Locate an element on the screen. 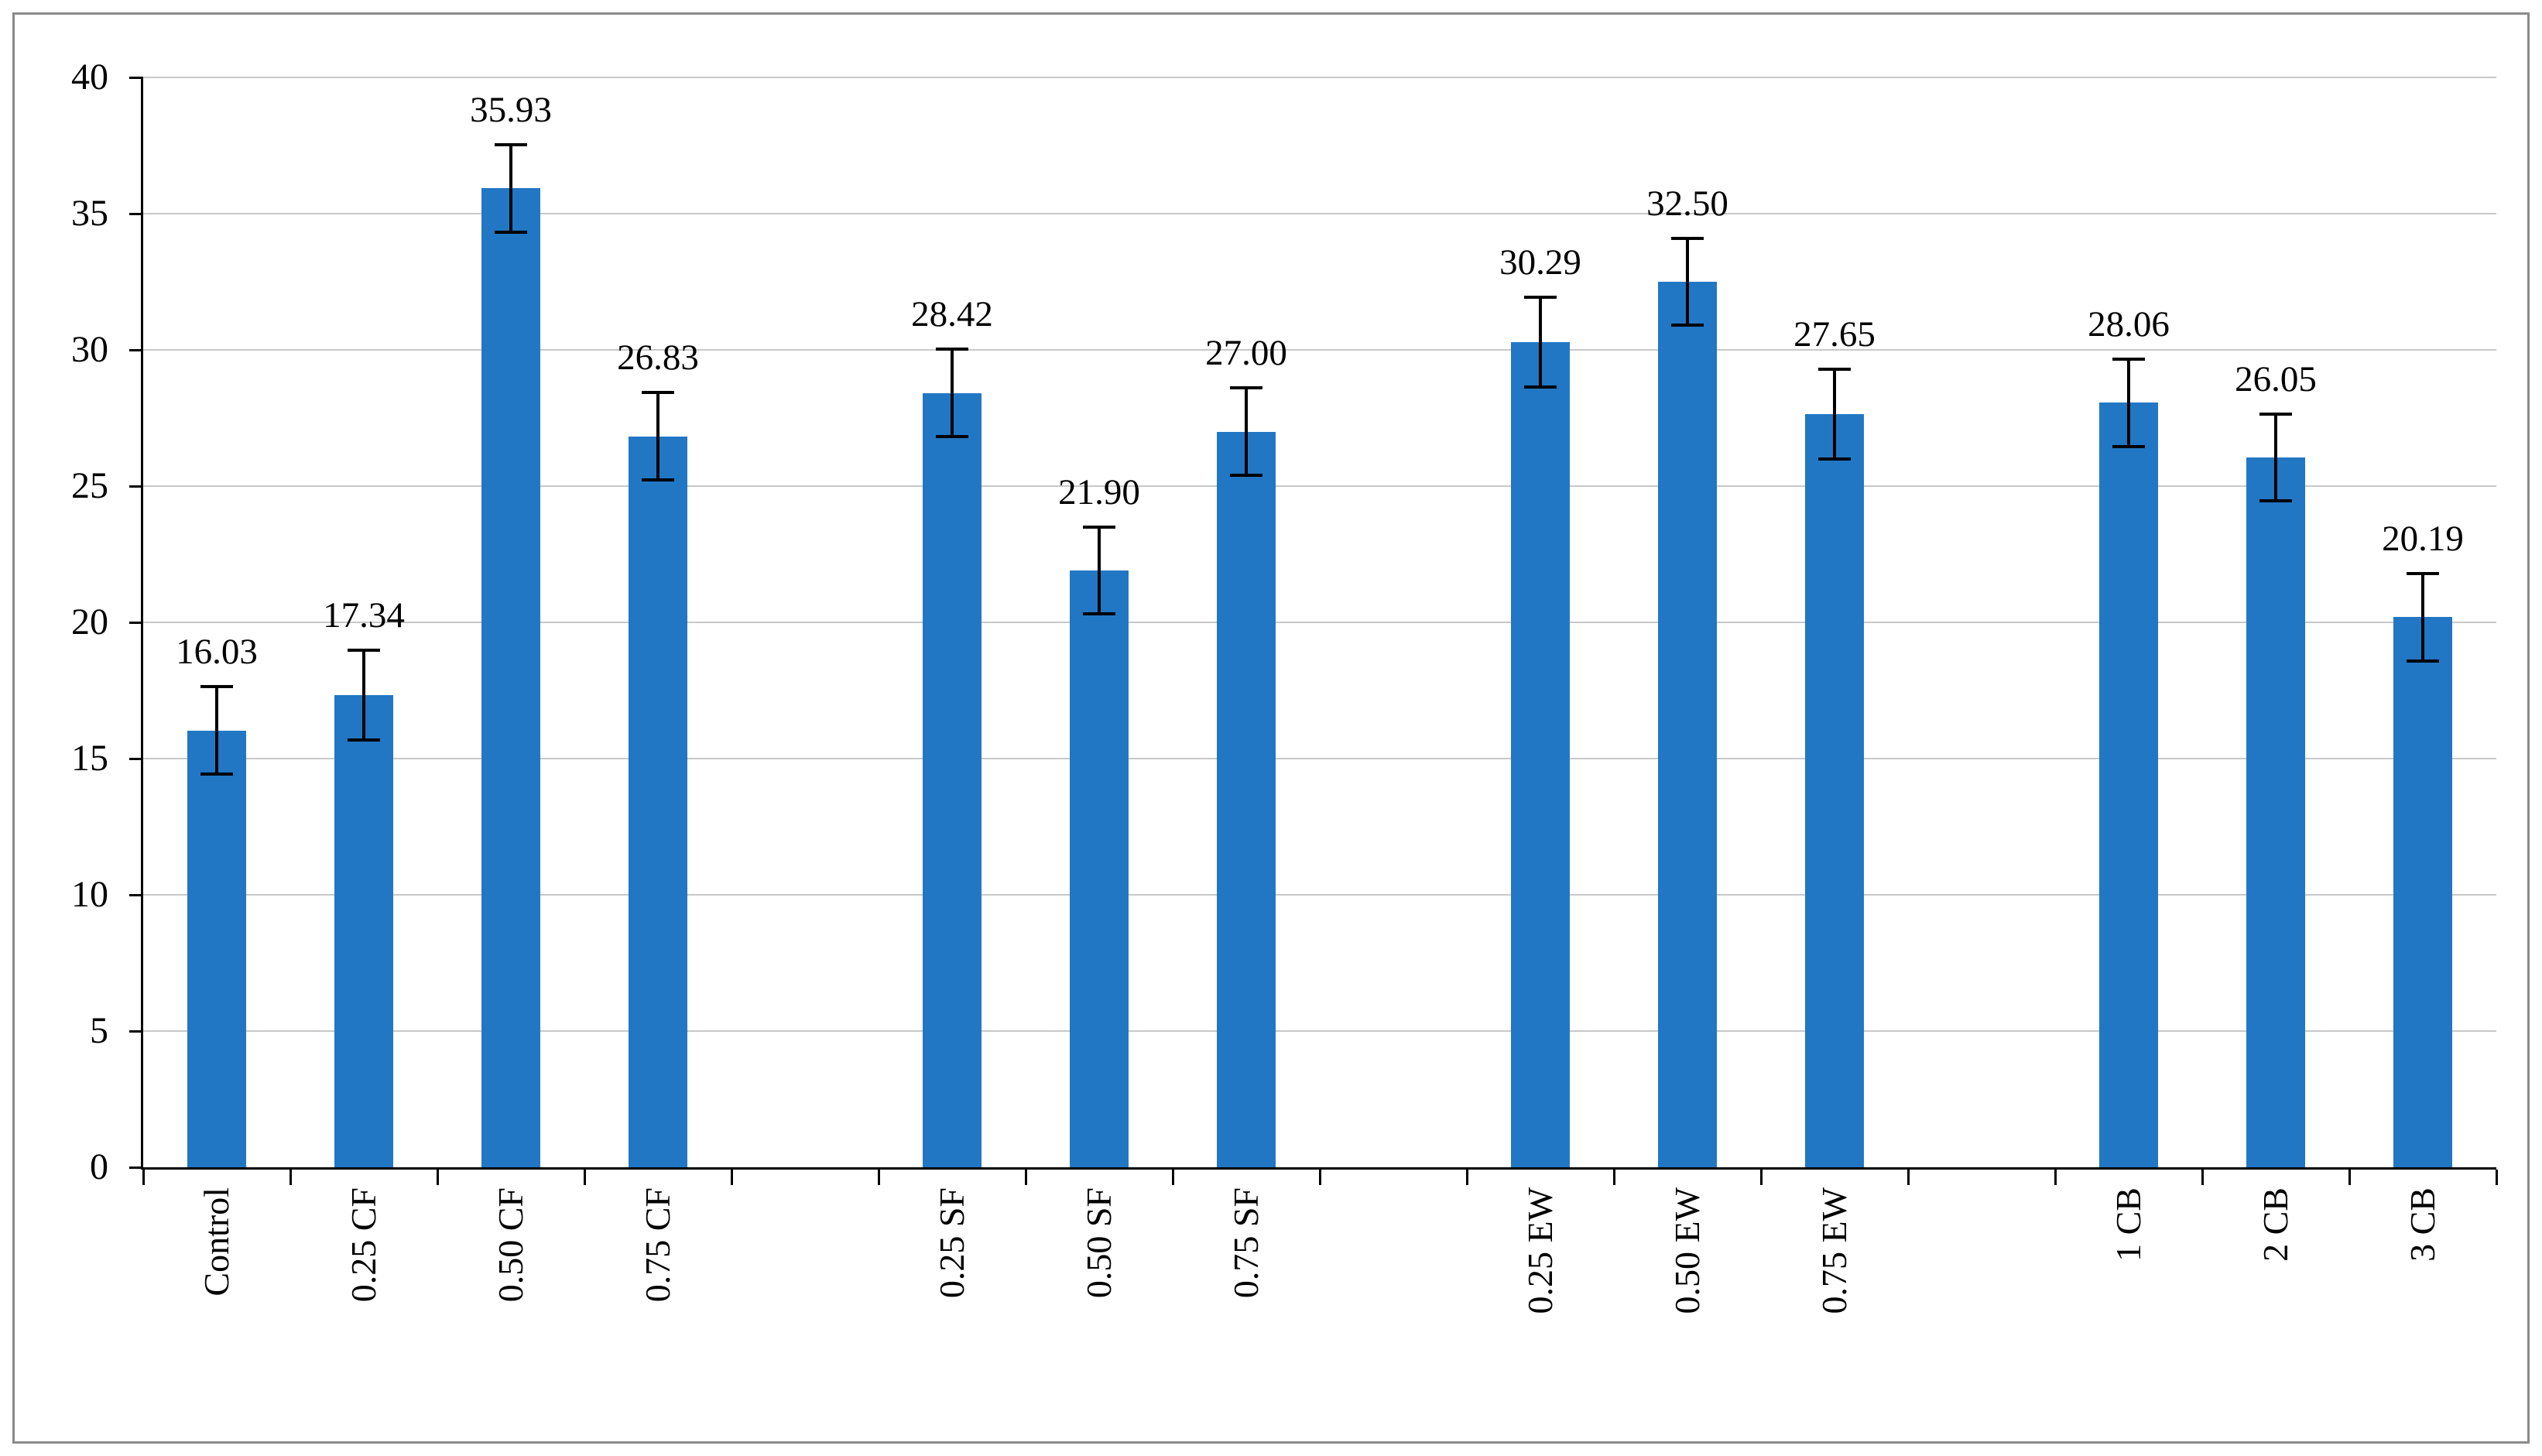 The height and width of the screenshot is (1456, 2542). y-axis-tick-label: 30 is located at coordinates (90, 350).